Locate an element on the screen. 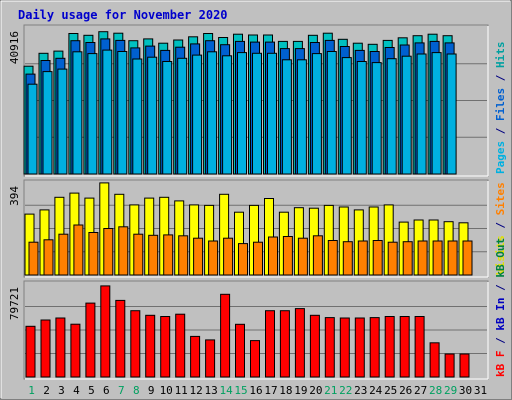  x-tick-label: 25 is located at coordinates (390, 390).